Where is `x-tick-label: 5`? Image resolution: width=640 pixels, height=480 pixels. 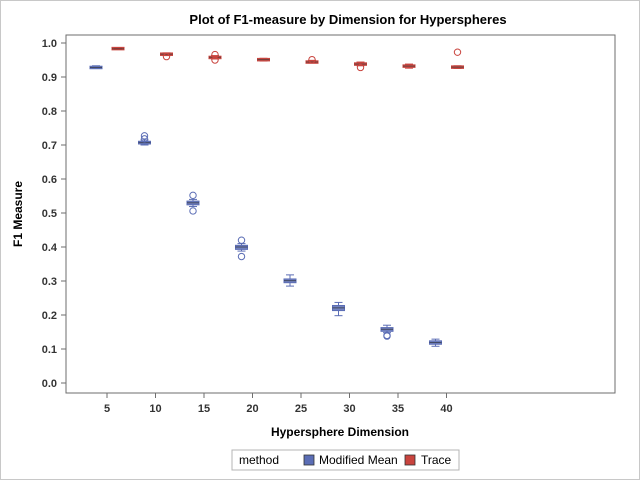 x-tick-label: 5 is located at coordinates (107, 409).